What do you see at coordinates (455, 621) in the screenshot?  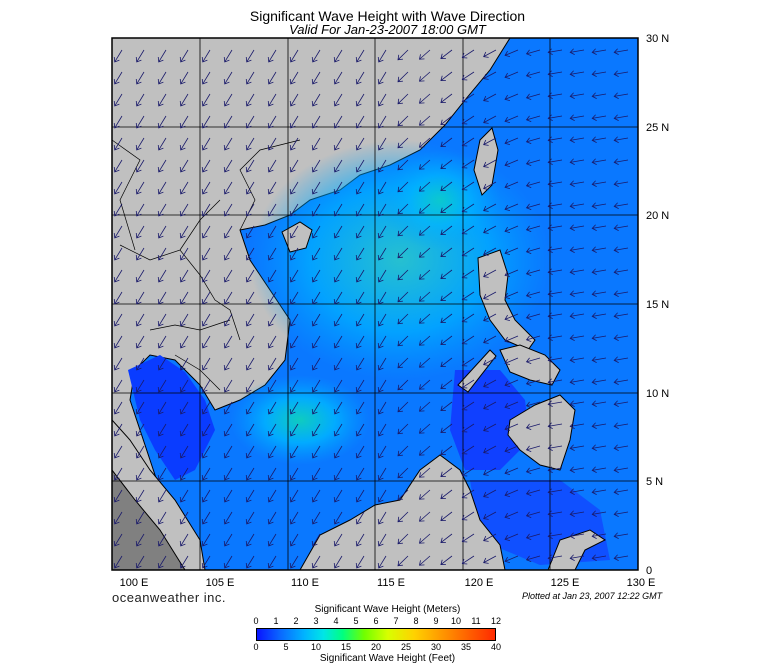 I see `legend-meter-tick-10: 10` at bounding box center [455, 621].